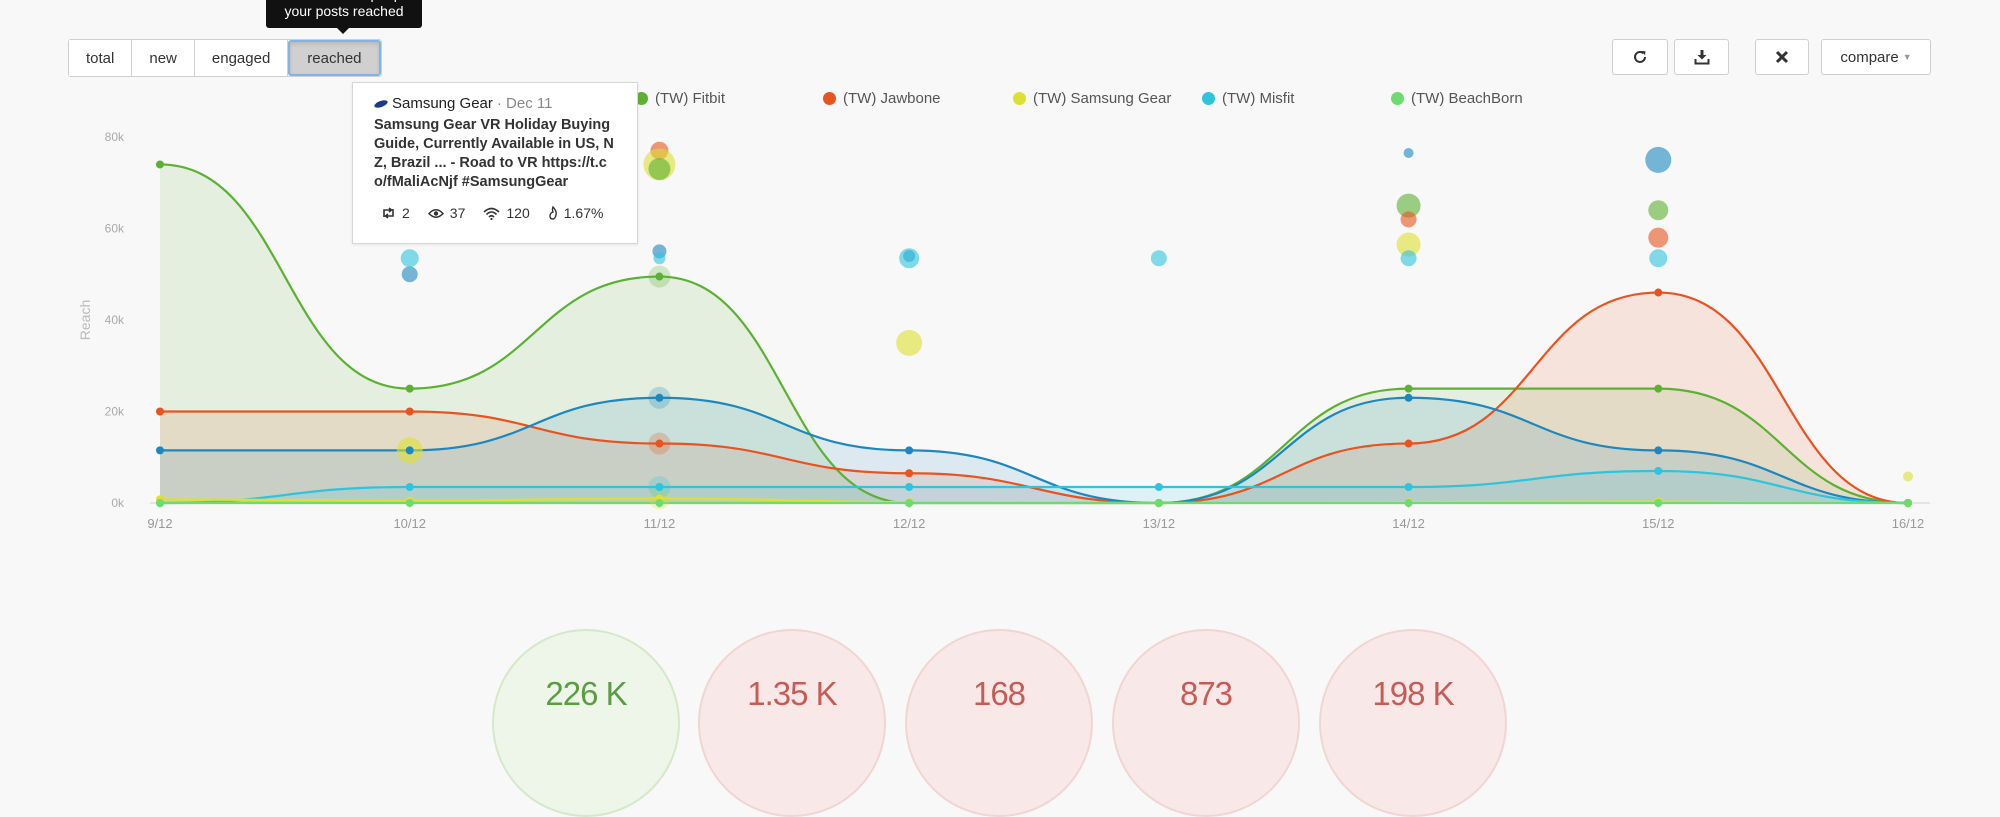 The width and height of the screenshot is (2000, 817). What do you see at coordinates (690, 98) in the screenshot?
I see `legend-label: (TW) Fitbit` at bounding box center [690, 98].